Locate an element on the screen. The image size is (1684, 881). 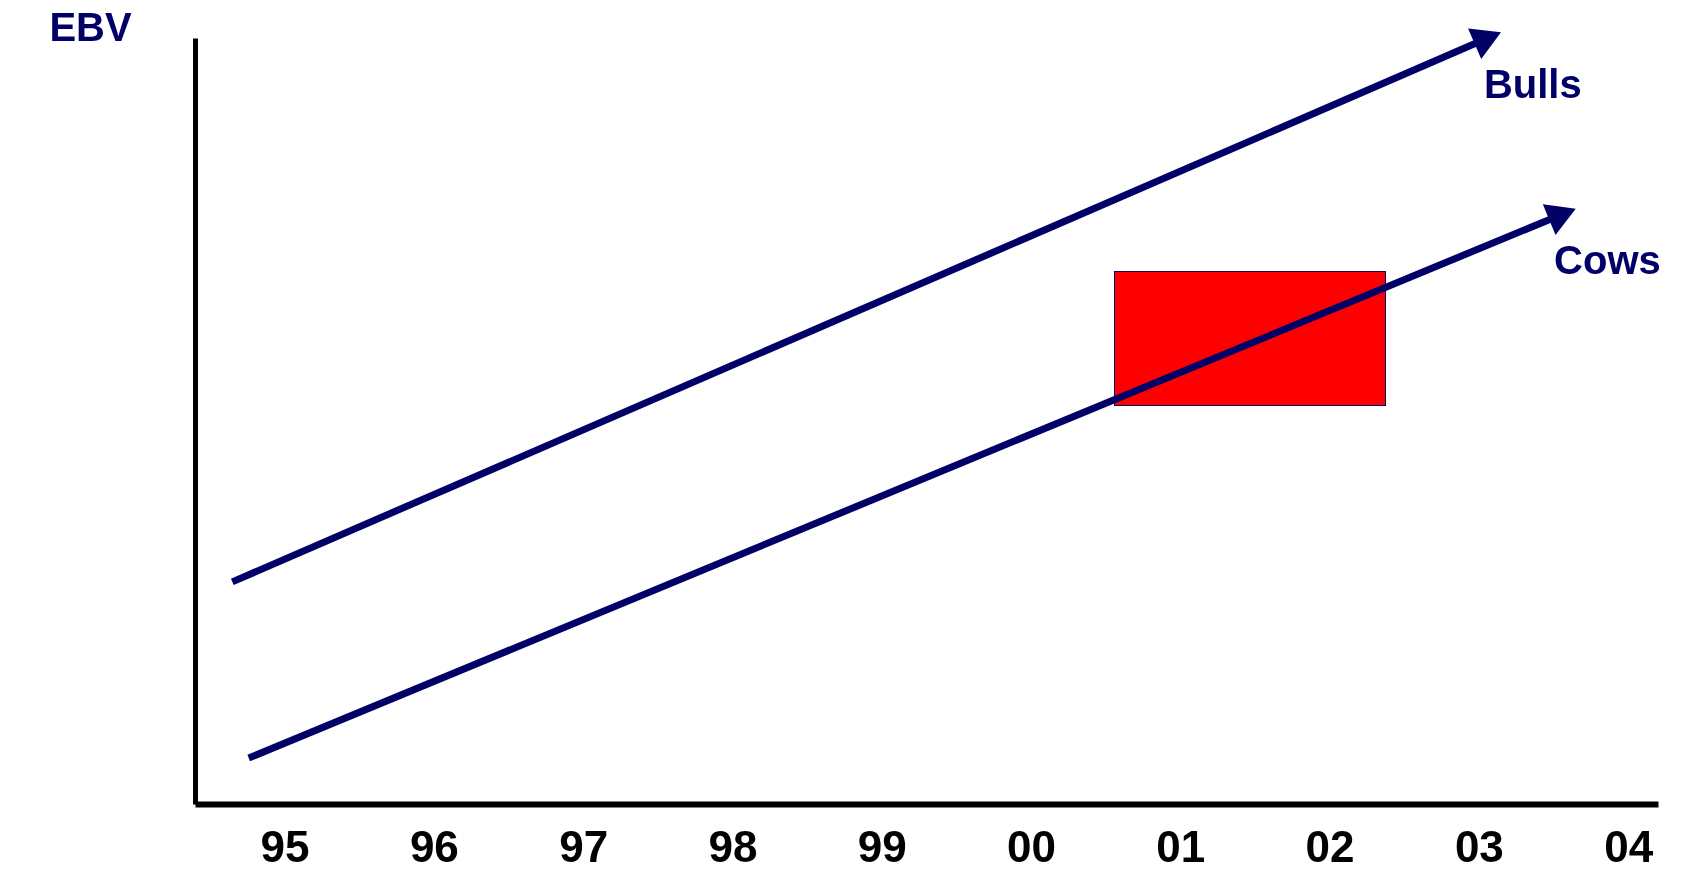
x-tick-label: 99 is located at coordinates (882, 846).